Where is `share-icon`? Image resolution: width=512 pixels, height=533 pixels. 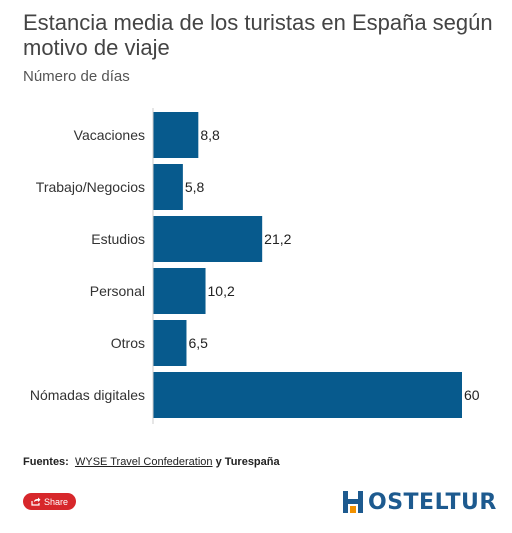
share-icon is located at coordinates (36, 501).